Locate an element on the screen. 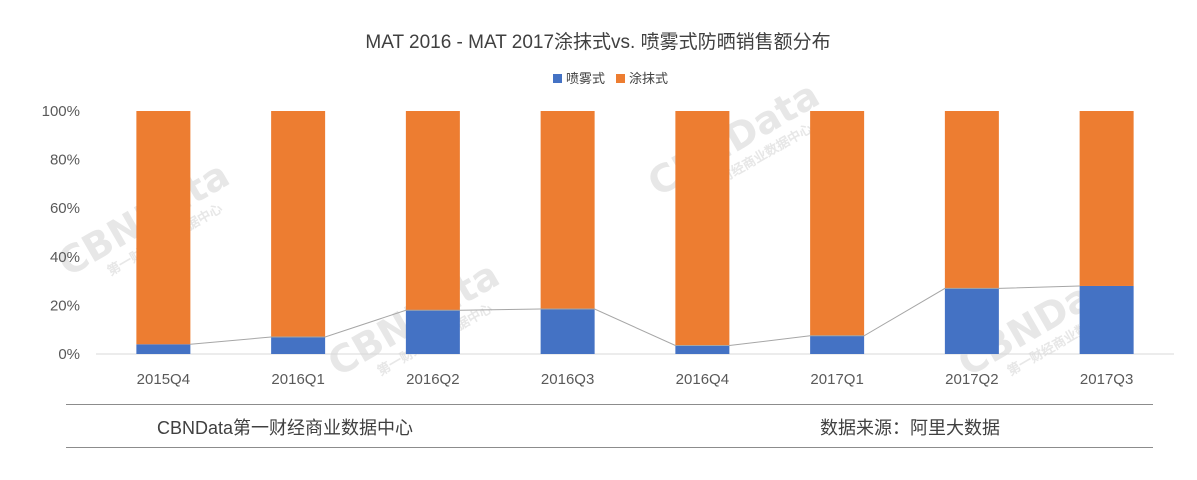  bar-cream-2015Q4 is located at coordinates (163, 228).